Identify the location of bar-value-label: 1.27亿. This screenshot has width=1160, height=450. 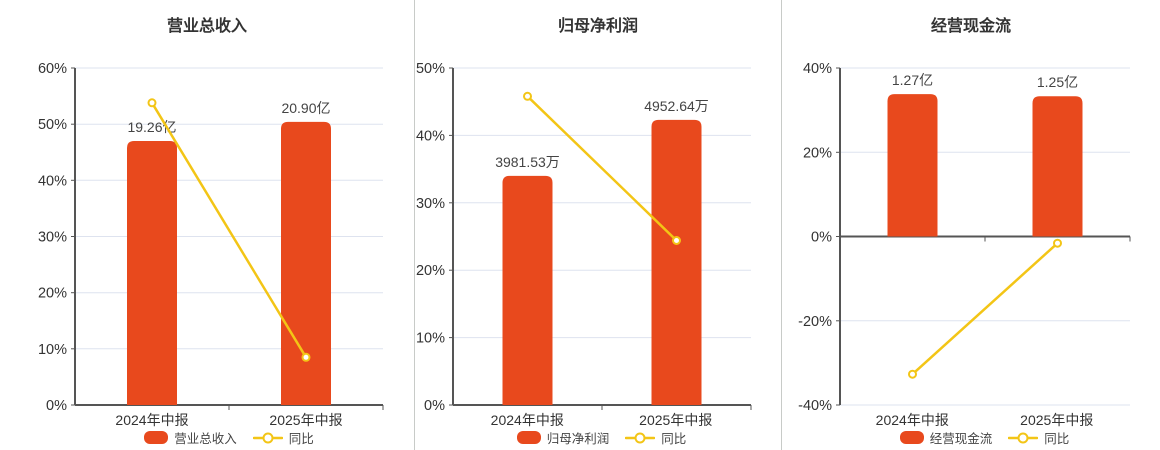
(912, 80).